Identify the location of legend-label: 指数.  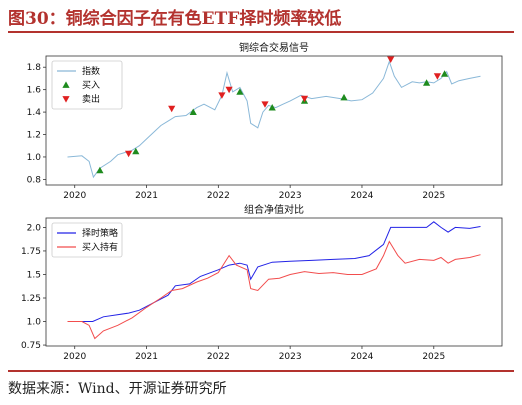
(91, 71).